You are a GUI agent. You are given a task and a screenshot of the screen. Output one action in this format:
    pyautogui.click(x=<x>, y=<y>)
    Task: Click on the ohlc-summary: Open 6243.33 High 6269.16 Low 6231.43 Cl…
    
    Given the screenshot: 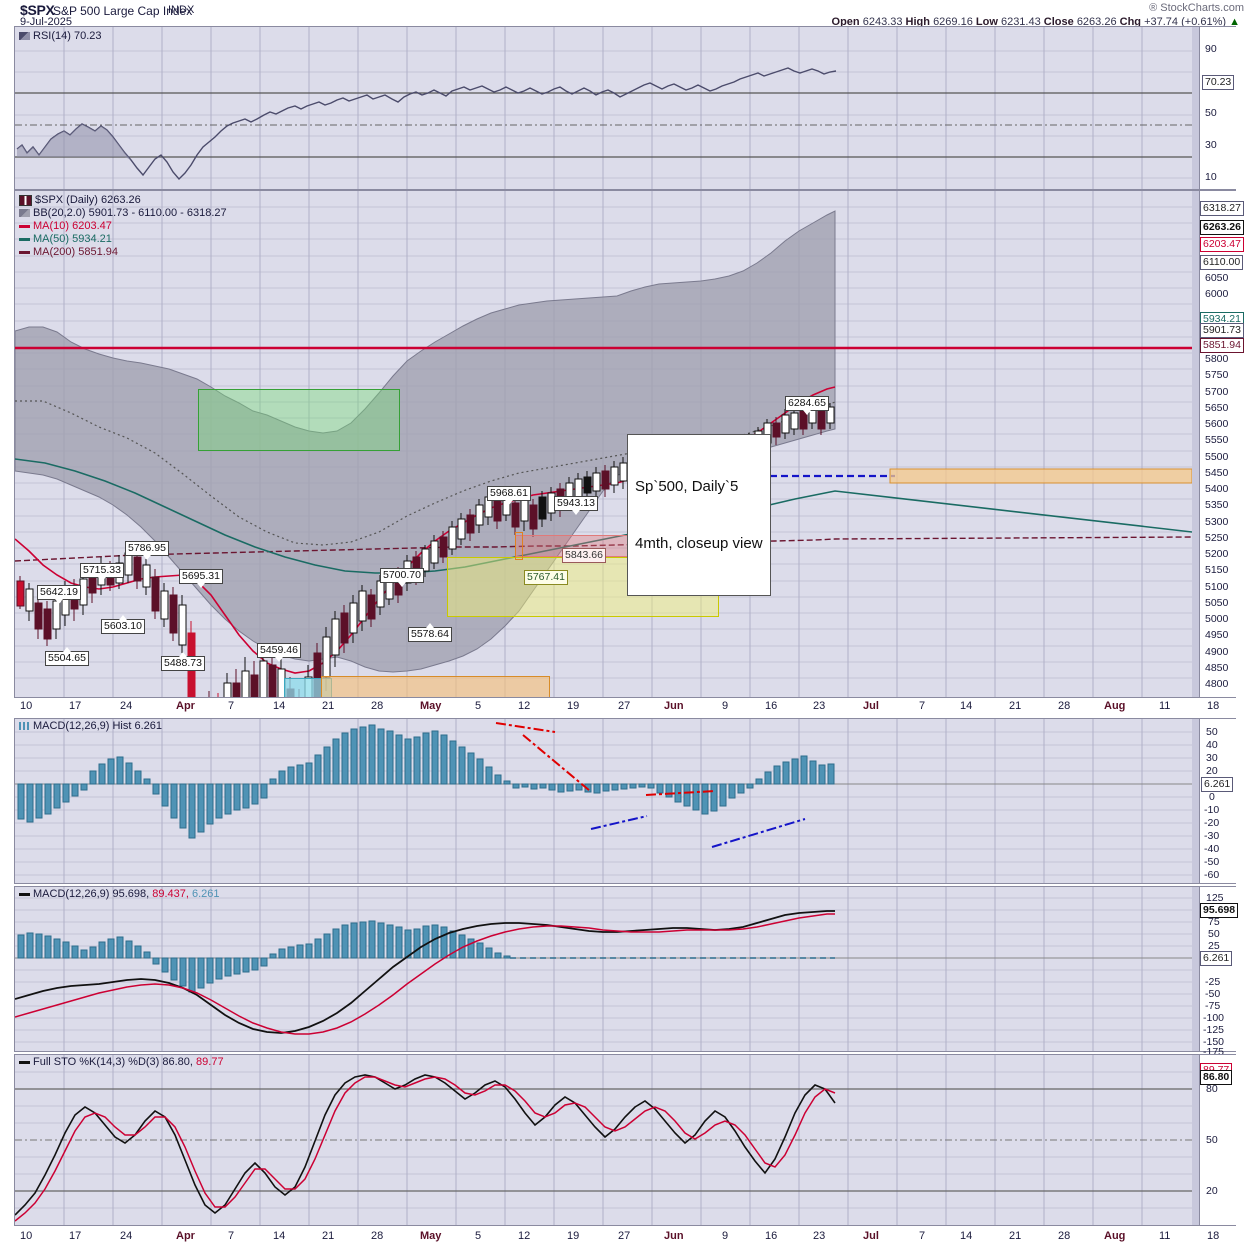 What is the action you would take?
    pyautogui.click(x=1036, y=22)
    